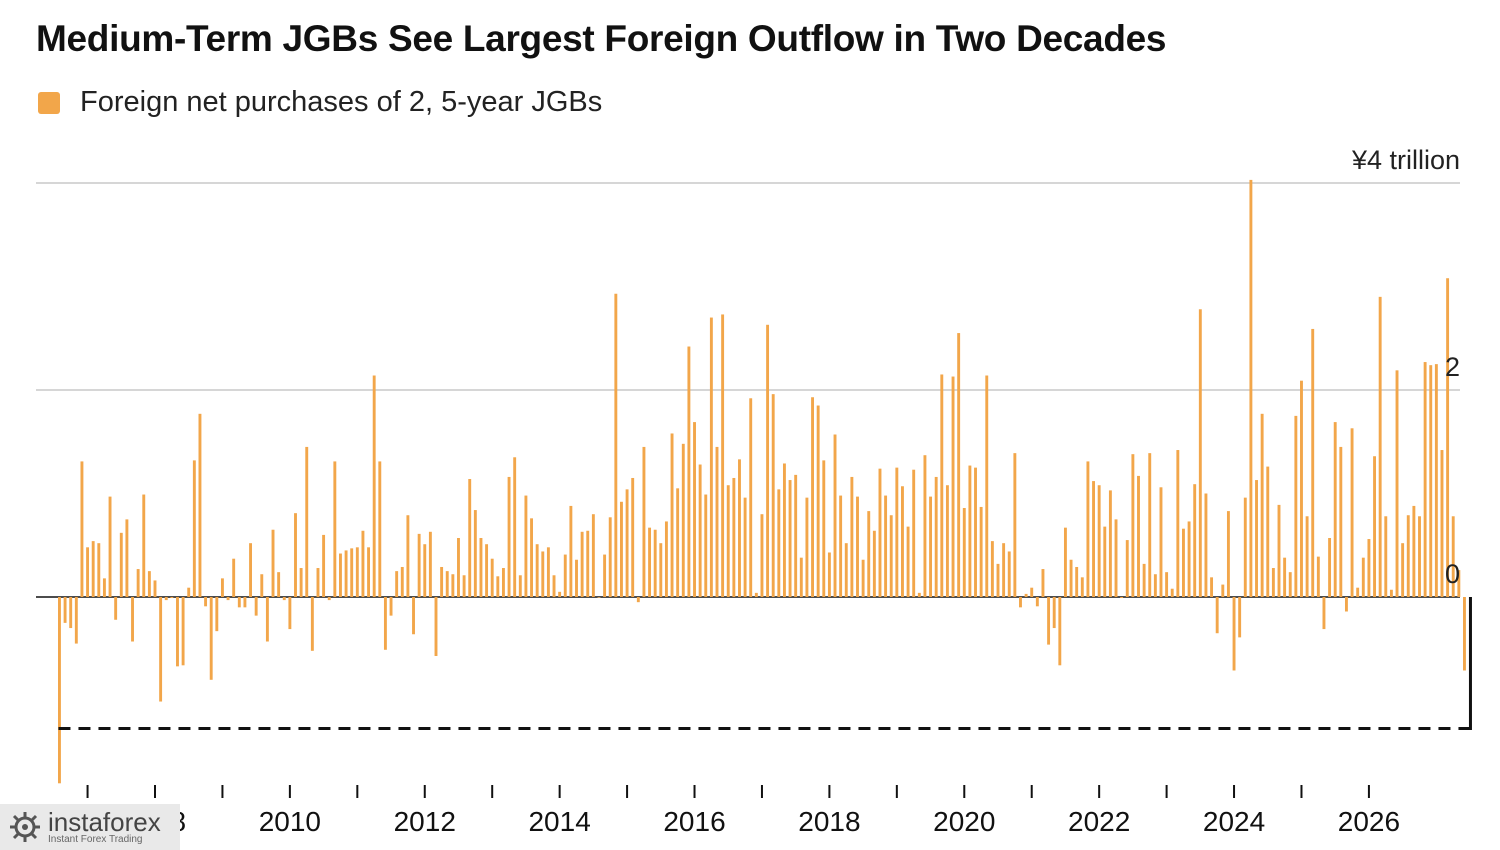 The image size is (1500, 850). I want to click on x-tick-label: 2012, so click(425, 821).